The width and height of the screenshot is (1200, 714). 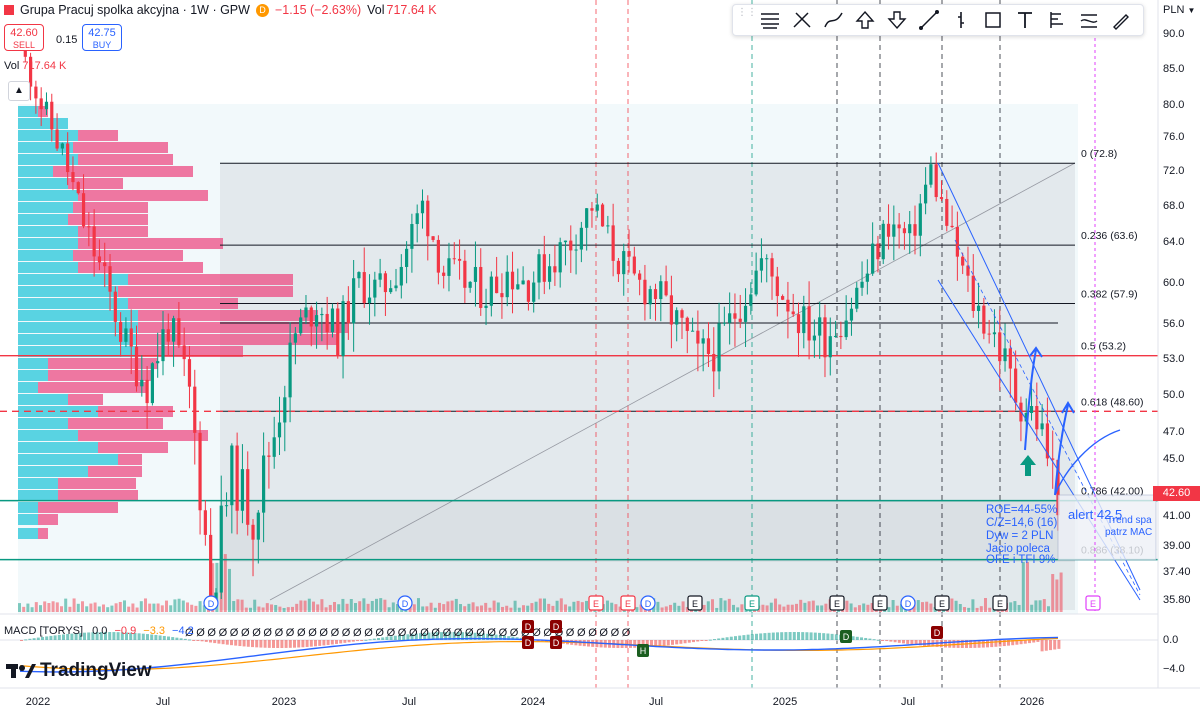 I want to click on brand-name: TradingView, so click(x=96, y=670).